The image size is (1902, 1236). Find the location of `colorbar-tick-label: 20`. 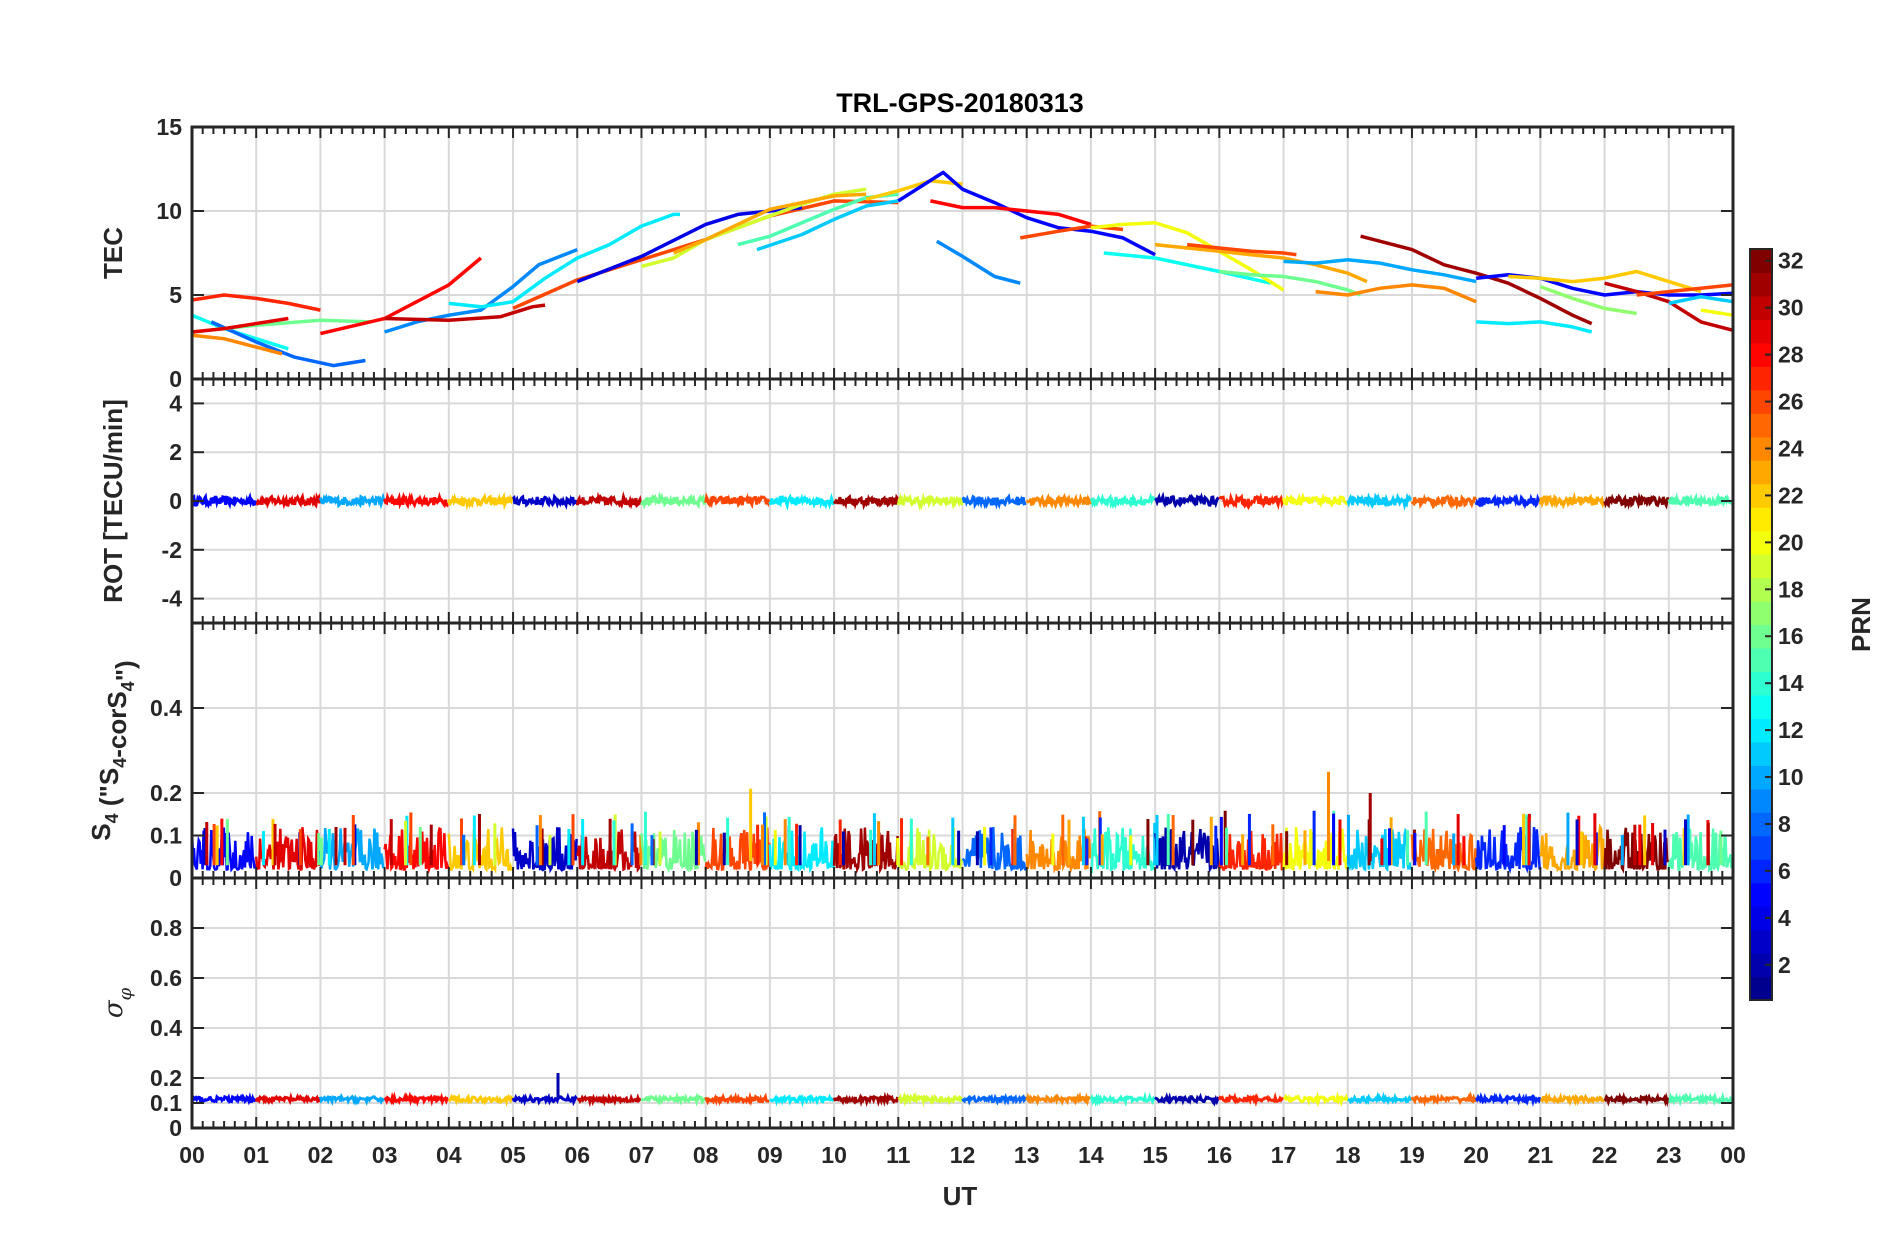

colorbar-tick-label: 20 is located at coordinates (1791, 542).